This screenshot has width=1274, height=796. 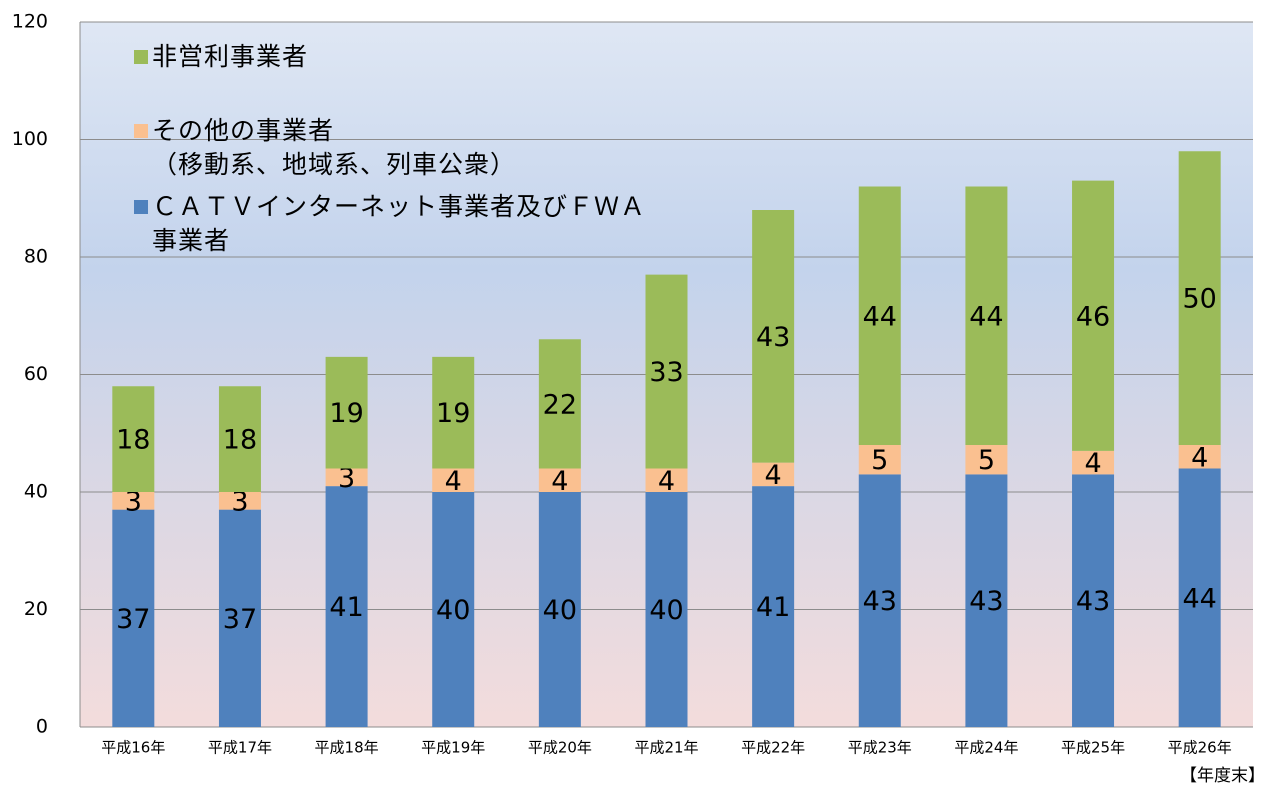 What do you see at coordinates (560, 748) in the screenshot?
I see `x-tick-label: 平成20年` at bounding box center [560, 748].